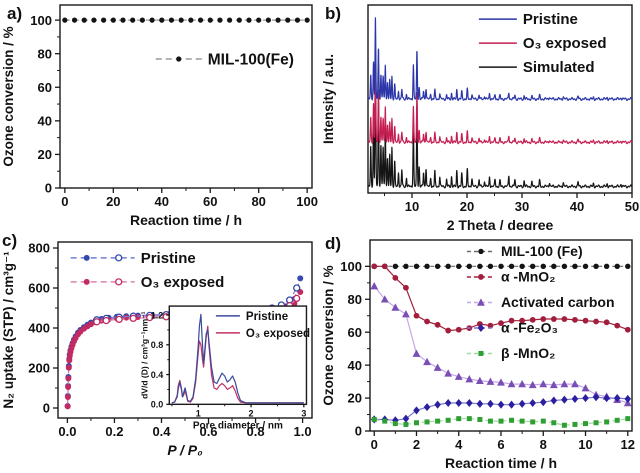 The image size is (640, 473). Describe the element at coordinates (39, 248) in the screenshot. I see `y-tick-label: 800` at that location.